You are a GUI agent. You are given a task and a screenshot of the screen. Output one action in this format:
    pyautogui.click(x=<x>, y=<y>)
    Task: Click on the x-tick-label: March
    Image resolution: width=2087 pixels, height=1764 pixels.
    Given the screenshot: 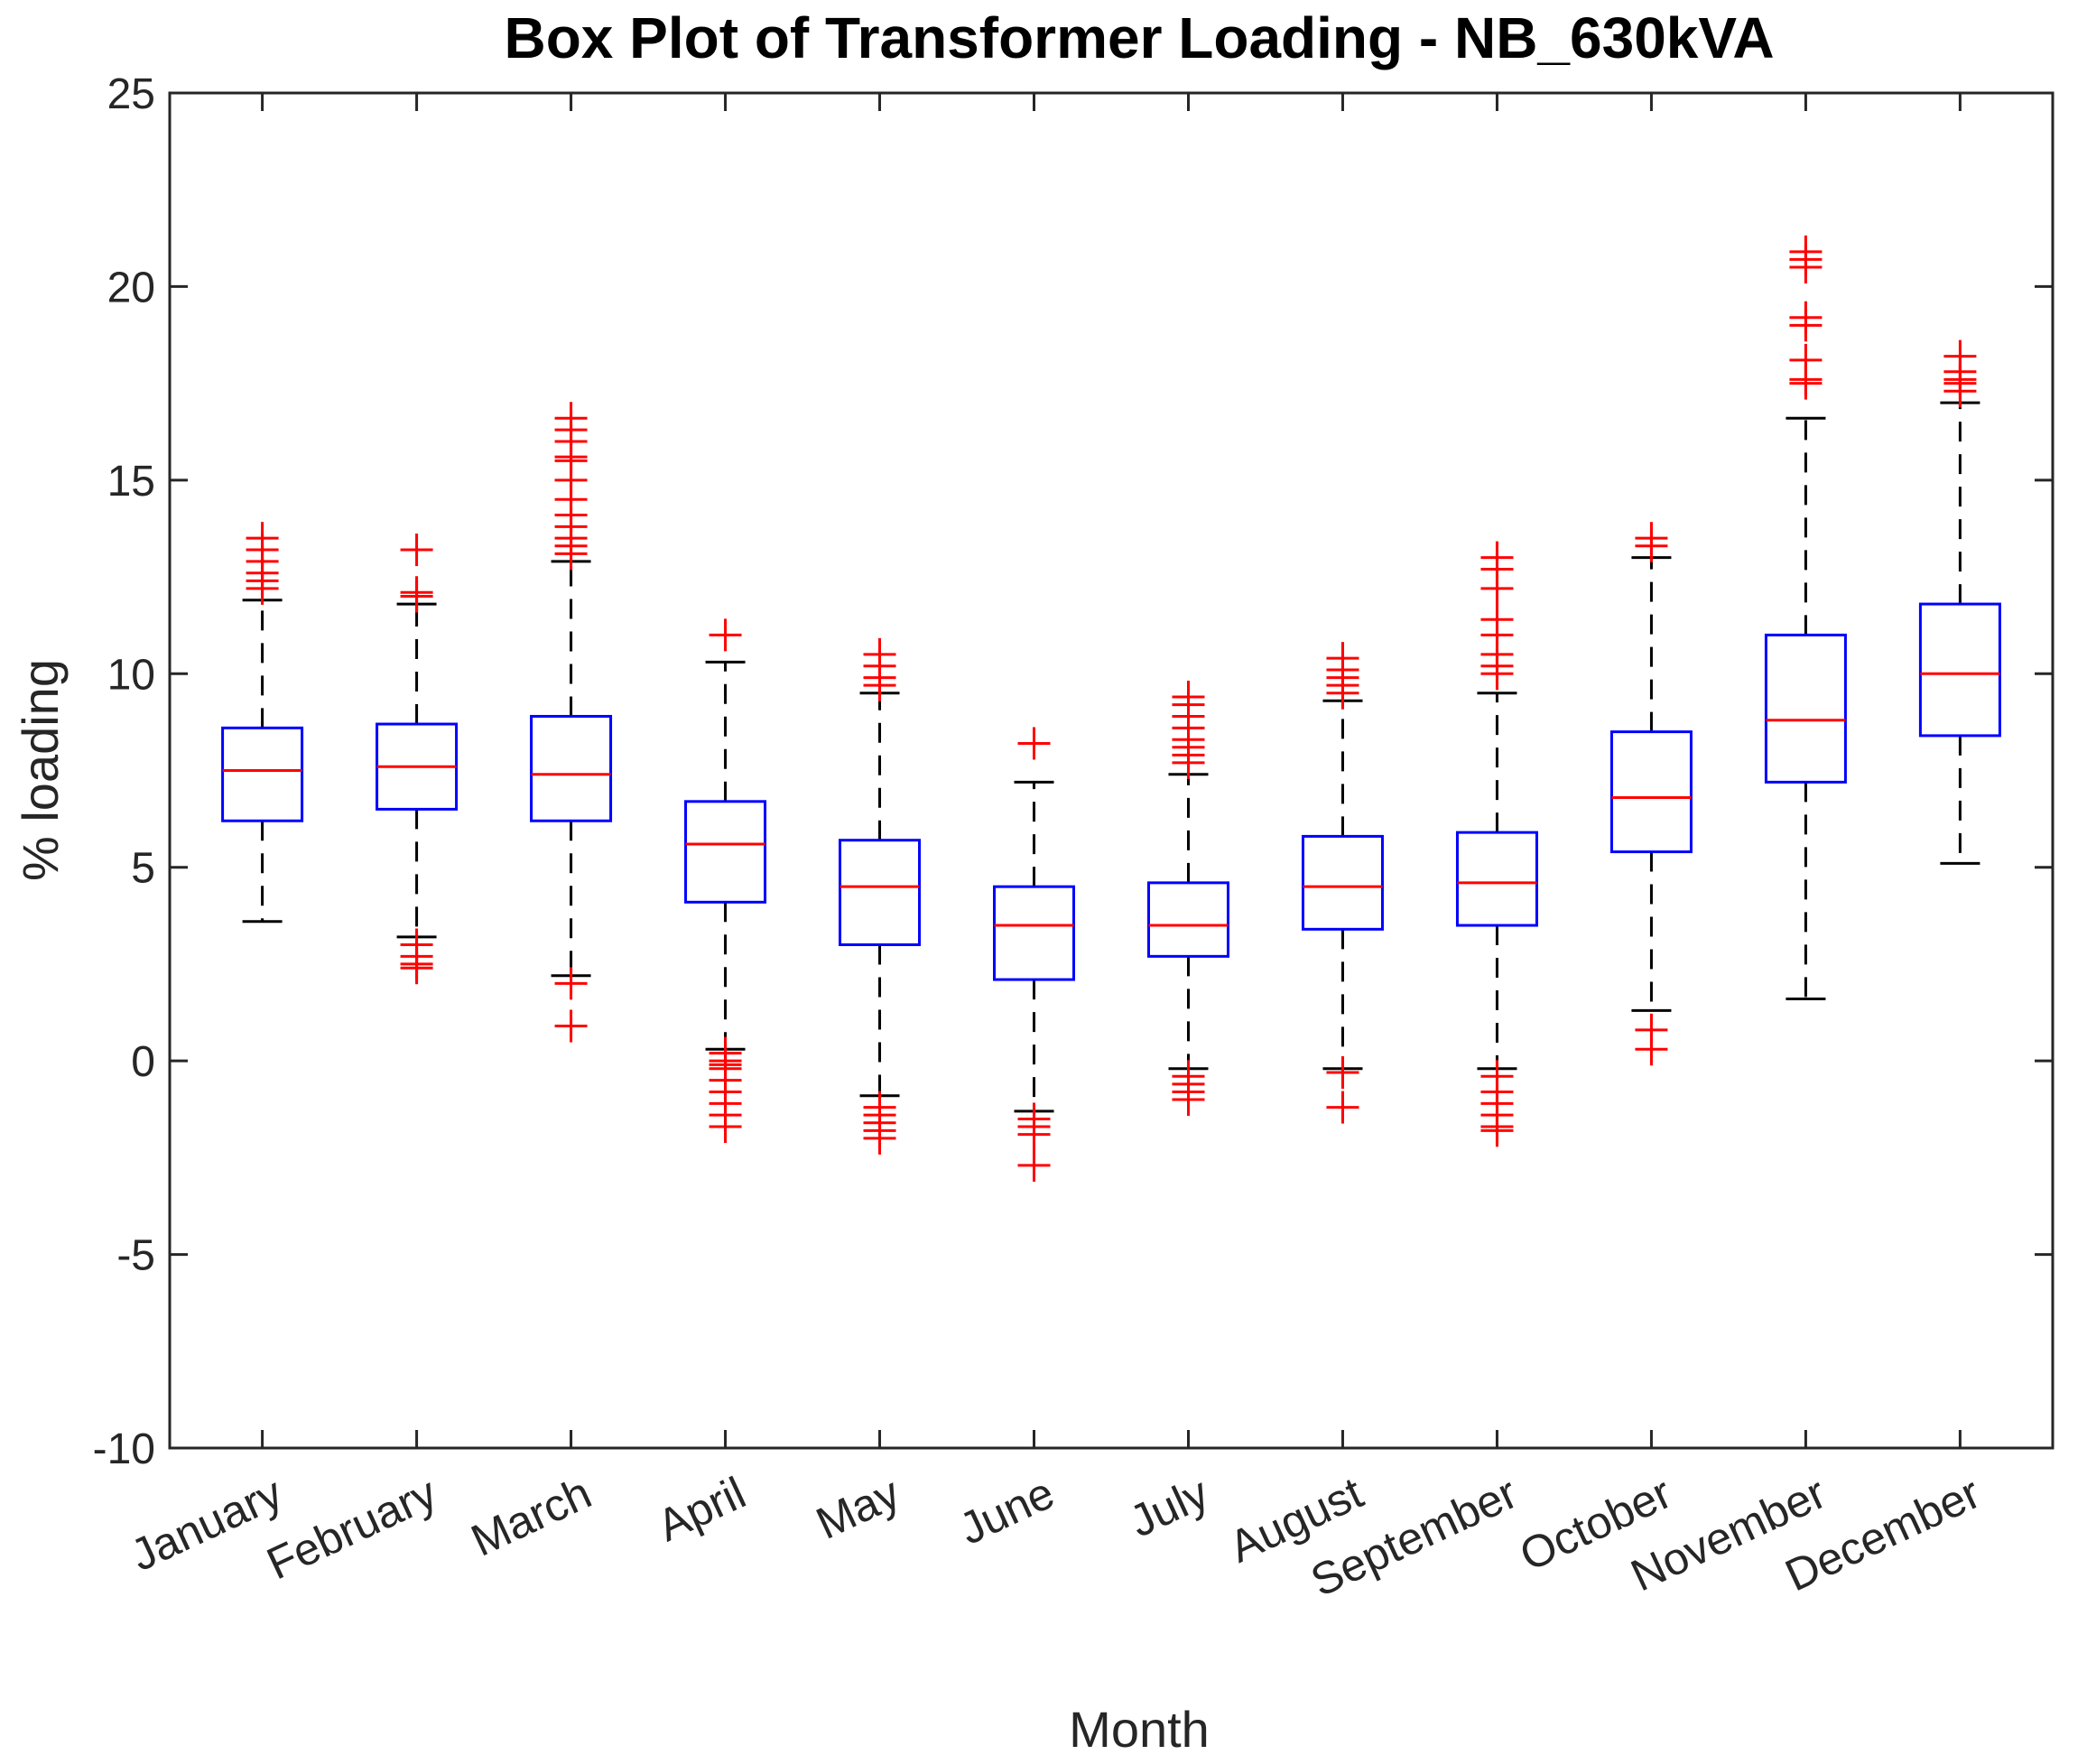 What is the action you would take?
    pyautogui.click(x=531, y=1516)
    